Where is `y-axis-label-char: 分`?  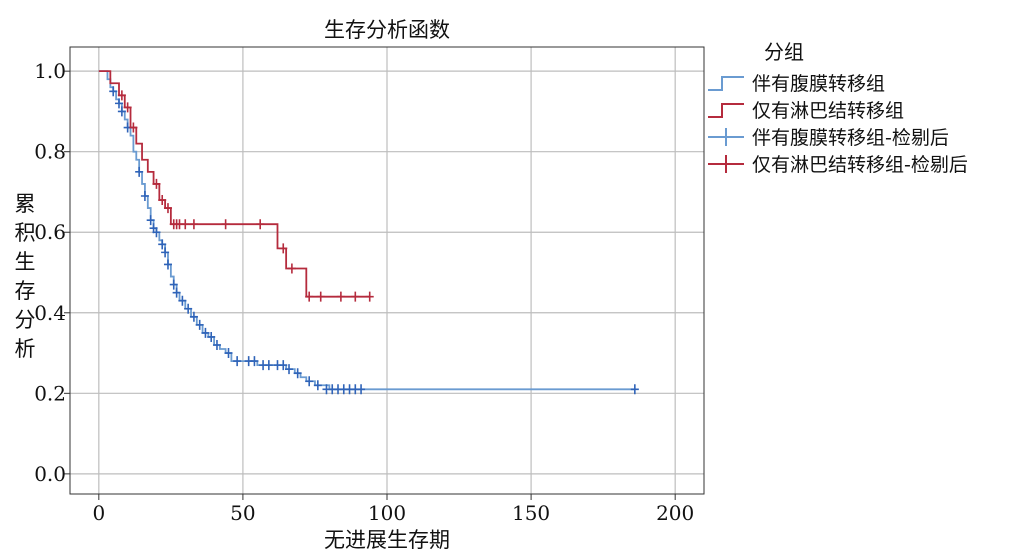
y-axis-label-char: 分 is located at coordinates (25, 320).